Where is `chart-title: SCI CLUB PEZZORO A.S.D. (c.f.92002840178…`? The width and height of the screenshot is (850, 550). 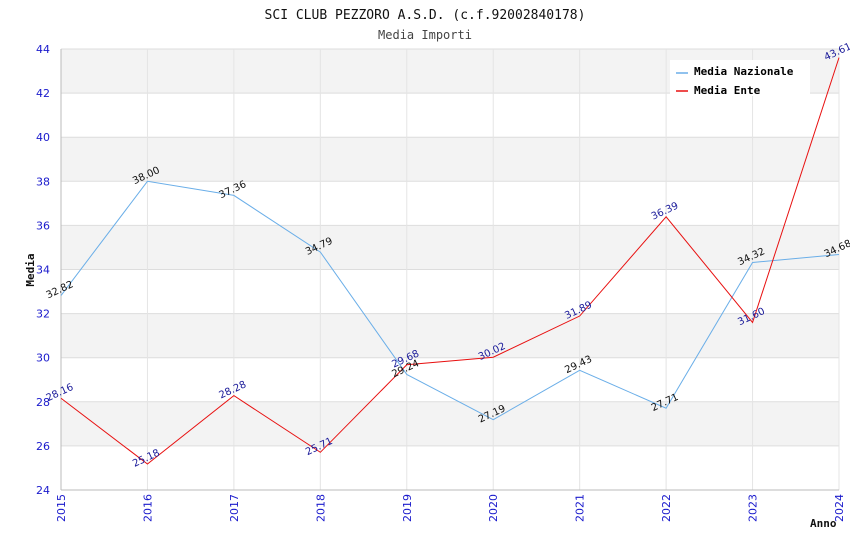 chart-title: SCI CLUB PEZZORO A.S.D. (c.f.92002840178… is located at coordinates (425, 15).